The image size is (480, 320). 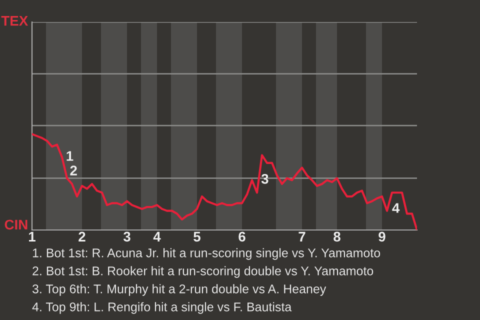 What do you see at coordinates (242, 237) in the screenshot?
I see `x-tick-label: 6` at bounding box center [242, 237].